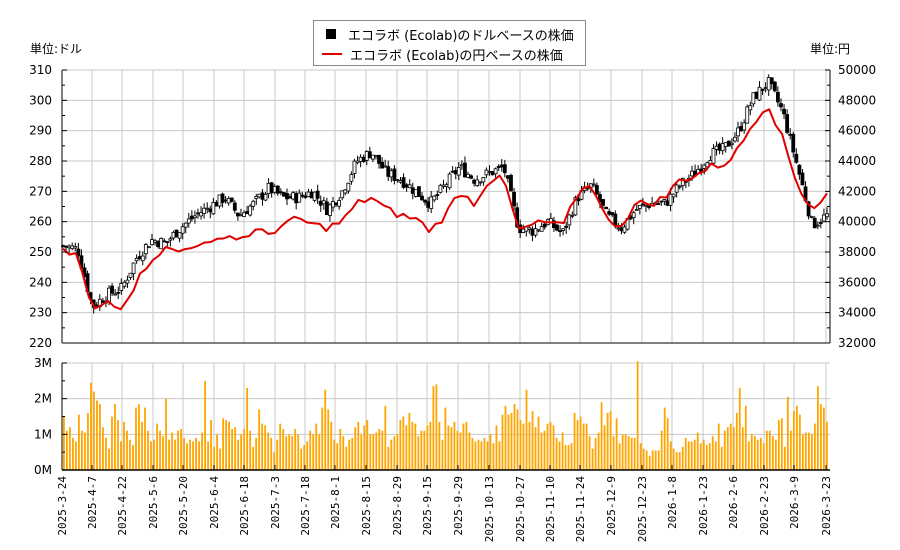 This screenshot has height=550, width=900. I want to click on svg-text: 2025-11-24, so click(580, 509).